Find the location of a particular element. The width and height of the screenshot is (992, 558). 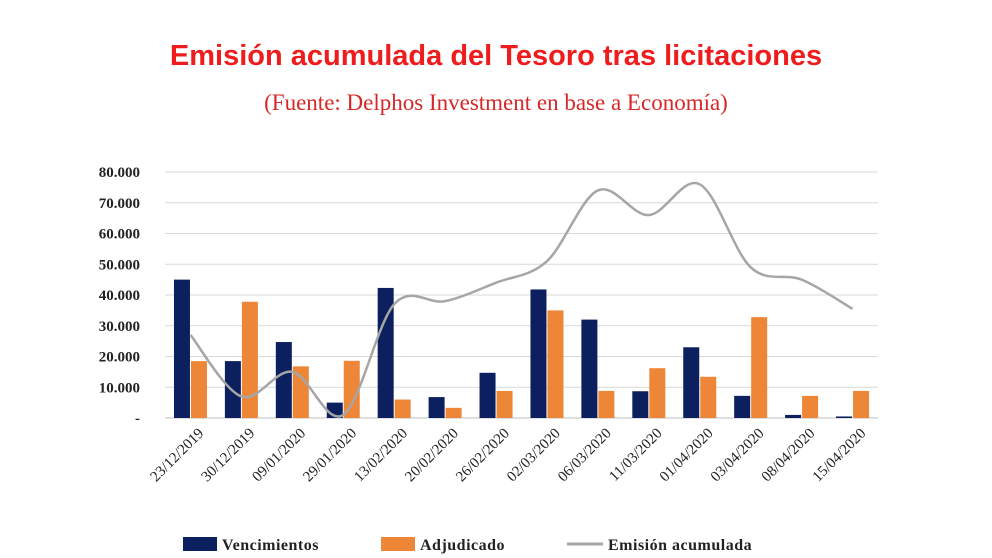

legend-swatch-adjudicado is located at coordinates (398, 544).